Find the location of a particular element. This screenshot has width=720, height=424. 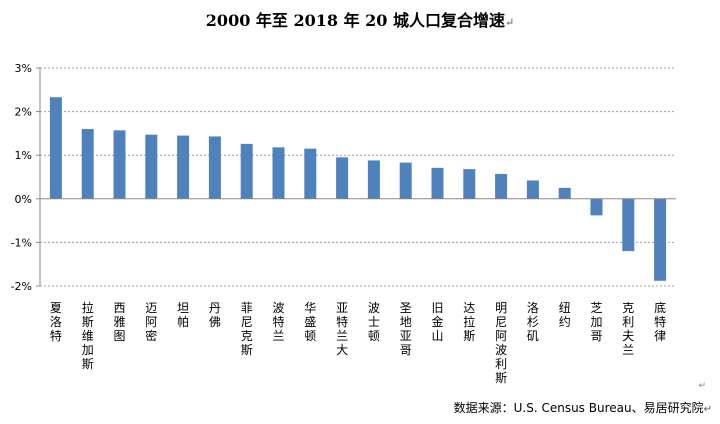

source-note: 数据来源：U.S. Census Bureau、易居研究院↵ is located at coordinates (583, 407).